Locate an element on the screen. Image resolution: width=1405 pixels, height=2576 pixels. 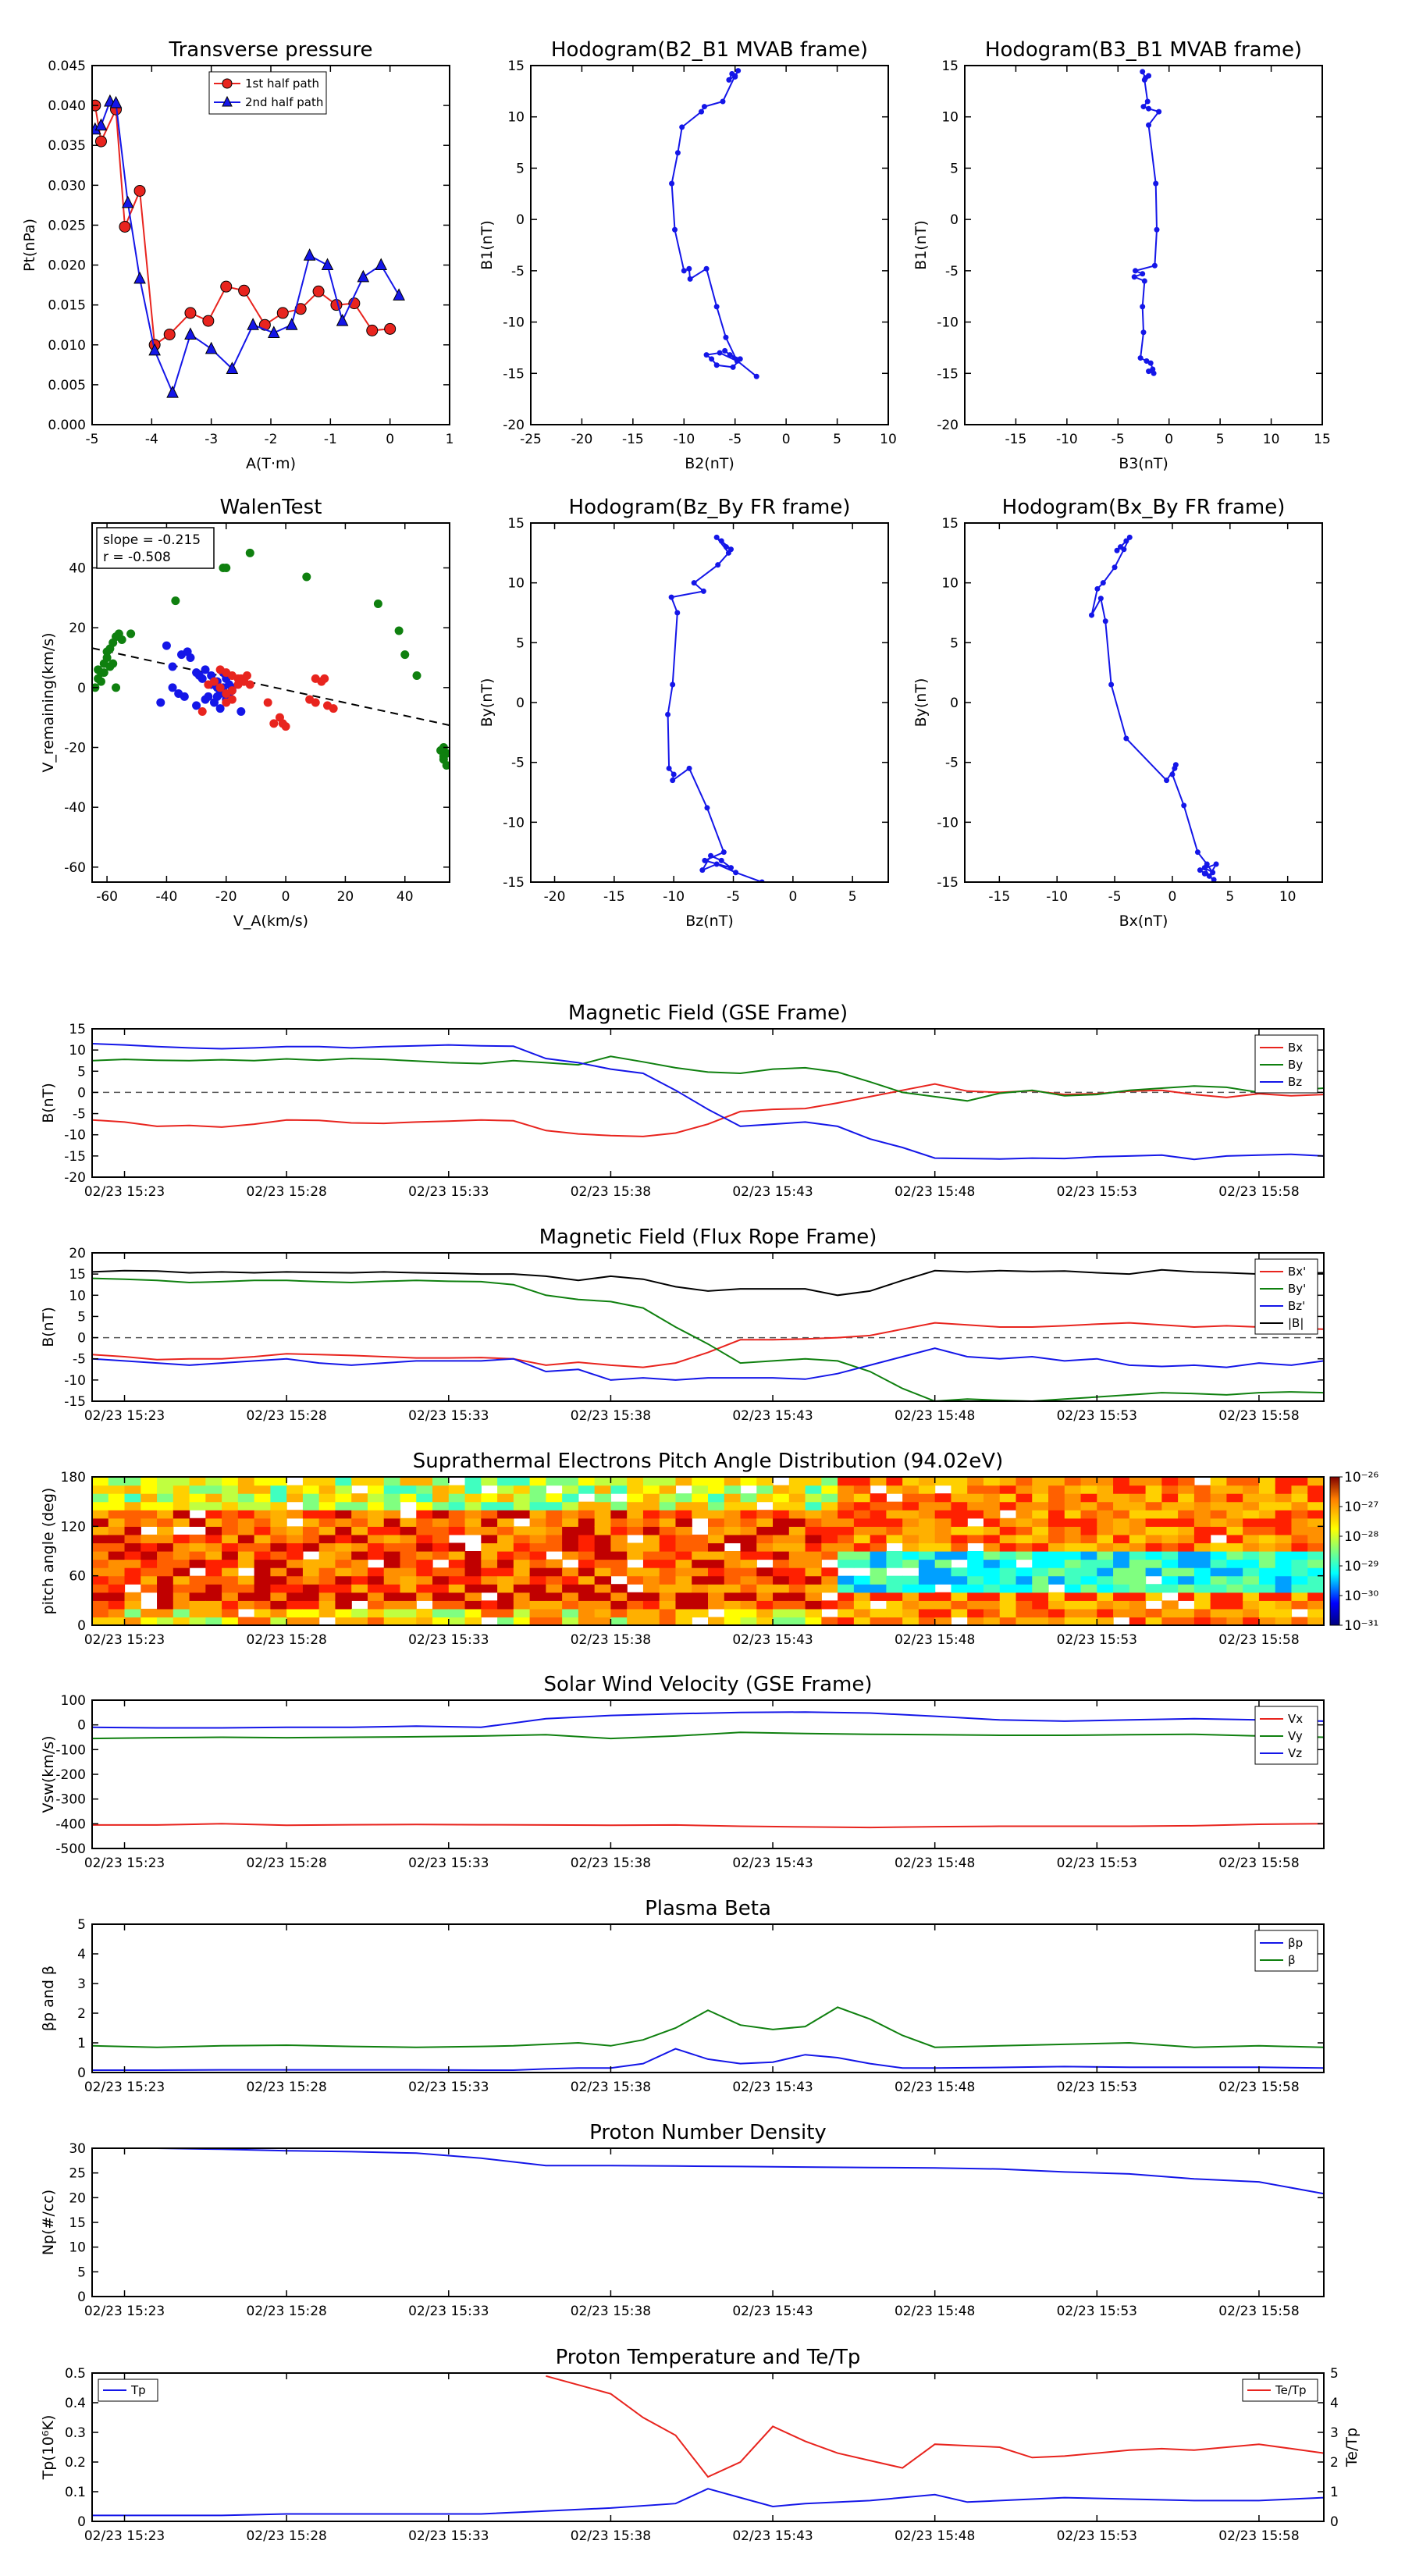
y-tick-label: -10 is located at coordinates (514, 823).